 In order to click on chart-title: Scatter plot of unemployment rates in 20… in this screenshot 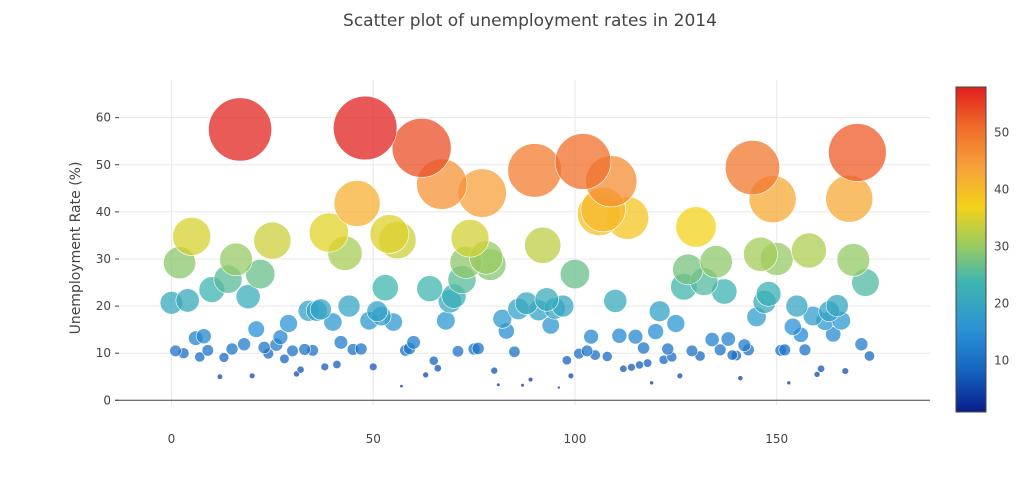, I will do `click(530, 21)`.